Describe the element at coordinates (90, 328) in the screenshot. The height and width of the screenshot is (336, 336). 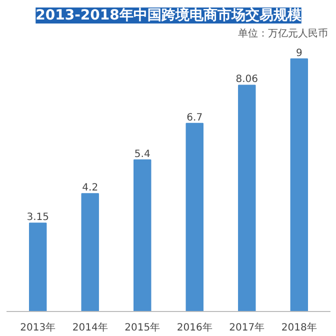
I see `x-tick-label: 2014年` at that location.